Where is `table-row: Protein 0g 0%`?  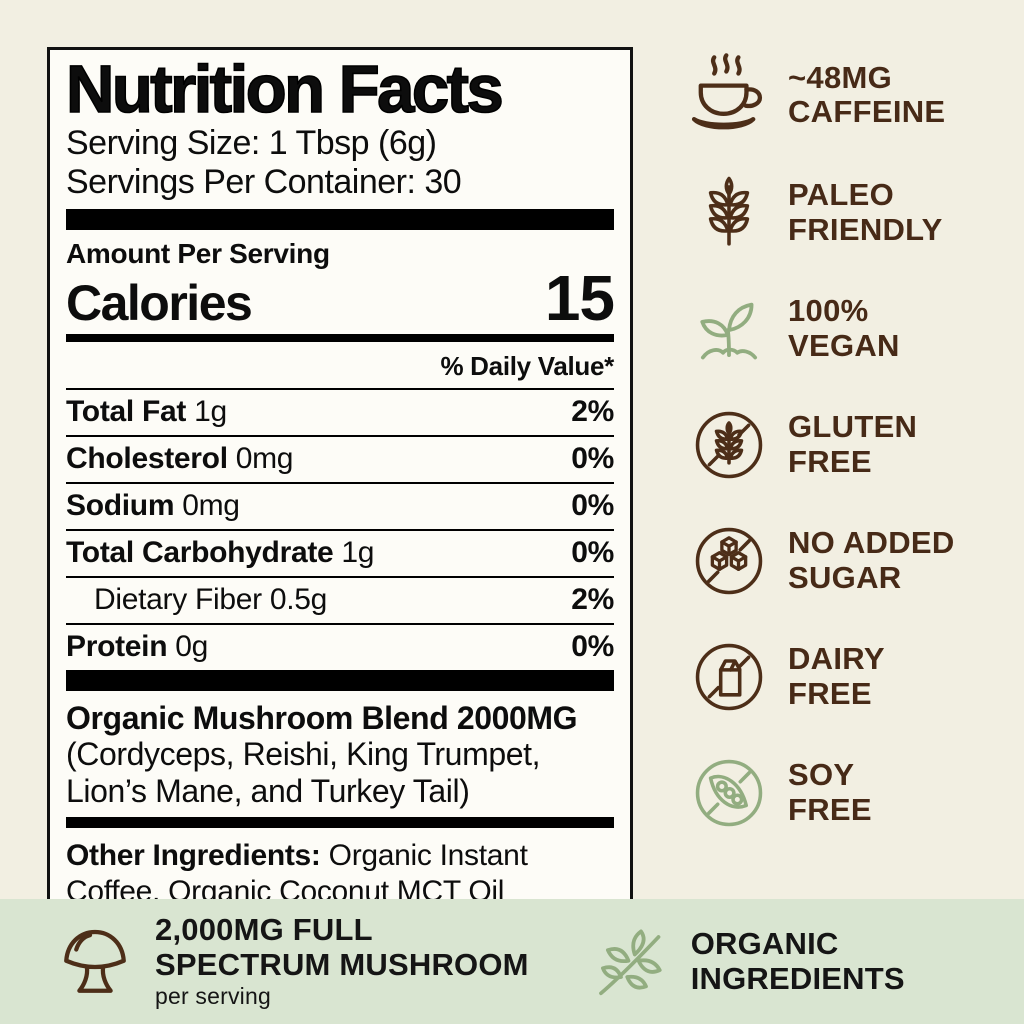
table-row: Protein 0g 0% is located at coordinates (340, 646).